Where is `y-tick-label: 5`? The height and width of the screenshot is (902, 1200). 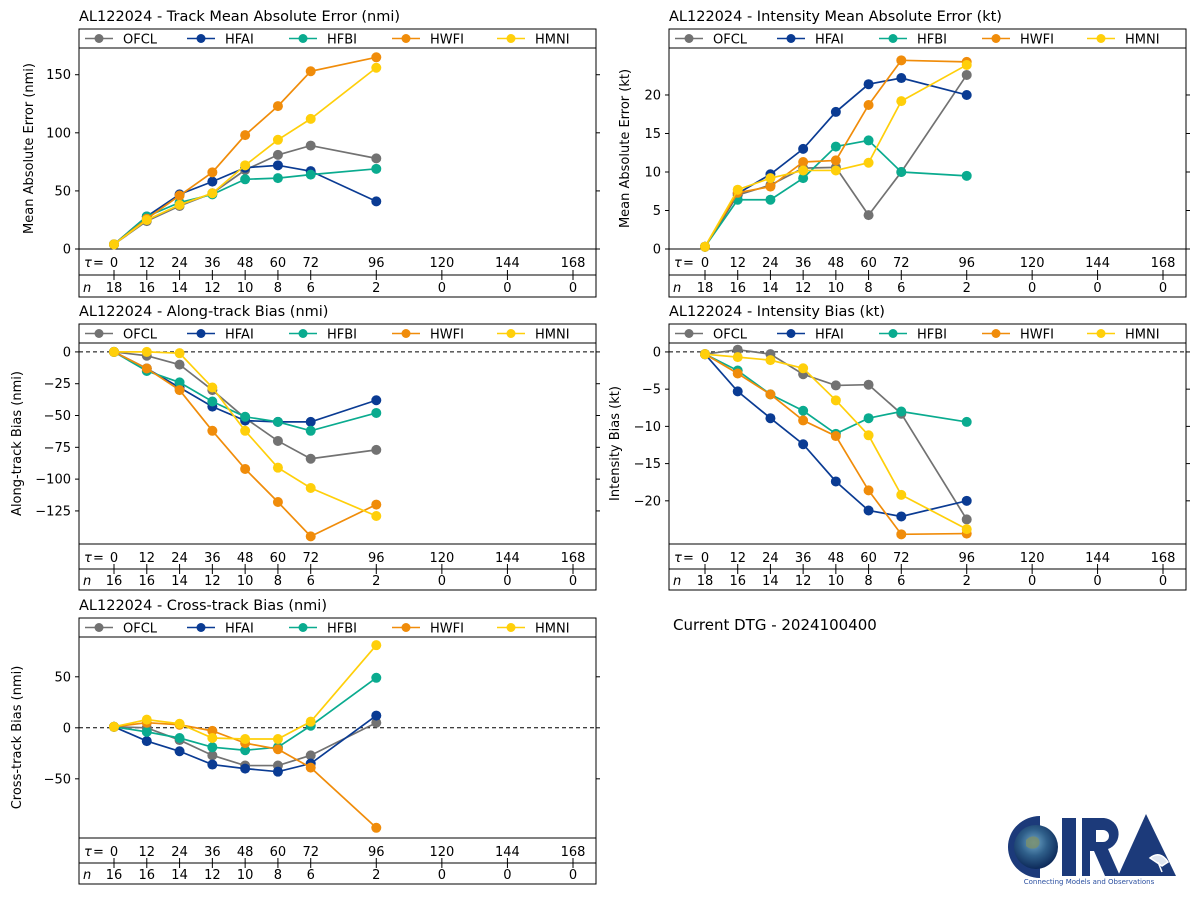 y-tick-label: 5 is located at coordinates (657, 211).